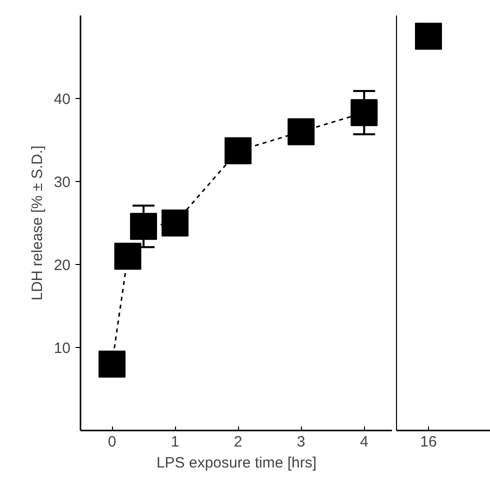  I want to click on y-tick-label: 20, so click(62, 265).